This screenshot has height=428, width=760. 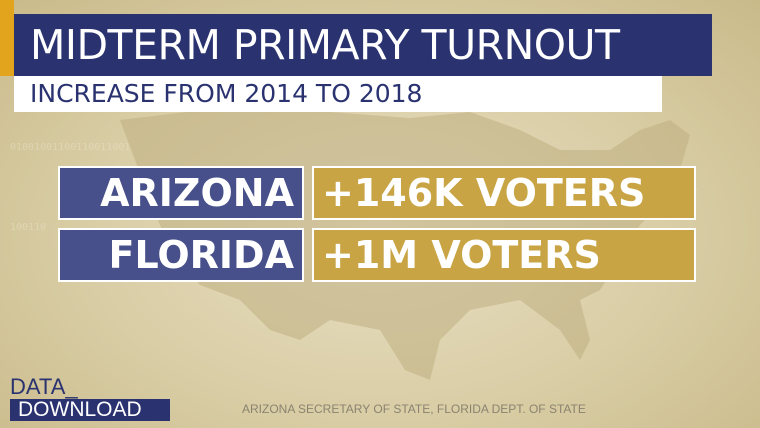 I want to click on turnout-row-arizona: ARIZONA +146K VOTERS, so click(x=377, y=193).